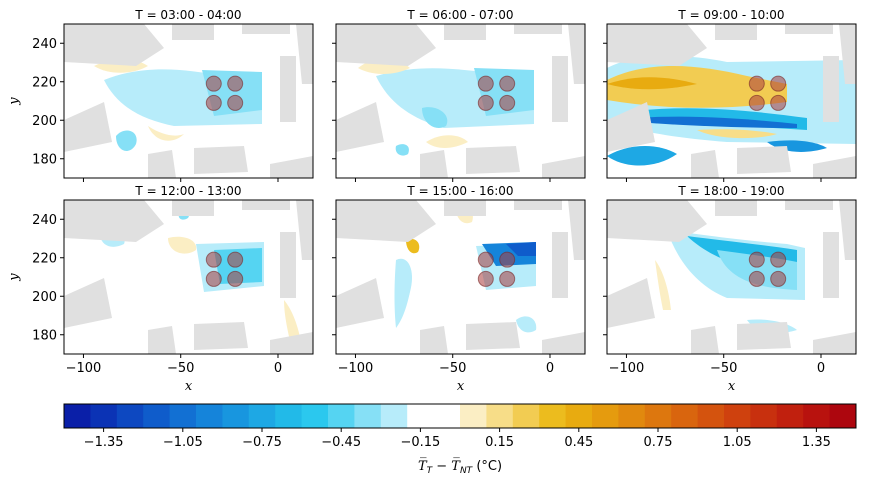 The height and width of the screenshot is (478, 870). Describe the element at coordinates (44, 121) in the screenshot. I see `y-tick-label: 200` at that location.